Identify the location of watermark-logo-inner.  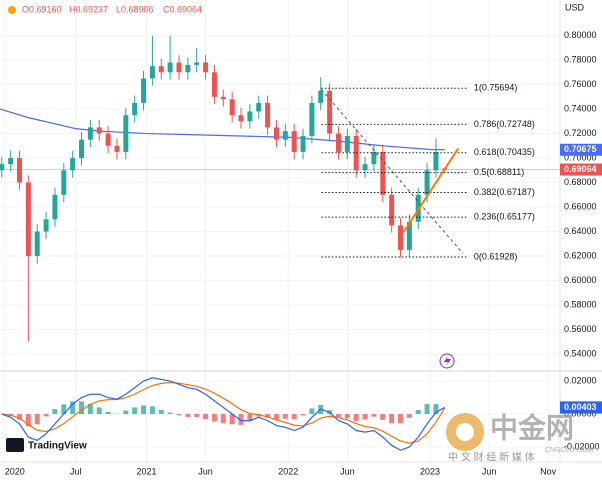
(465, 432).